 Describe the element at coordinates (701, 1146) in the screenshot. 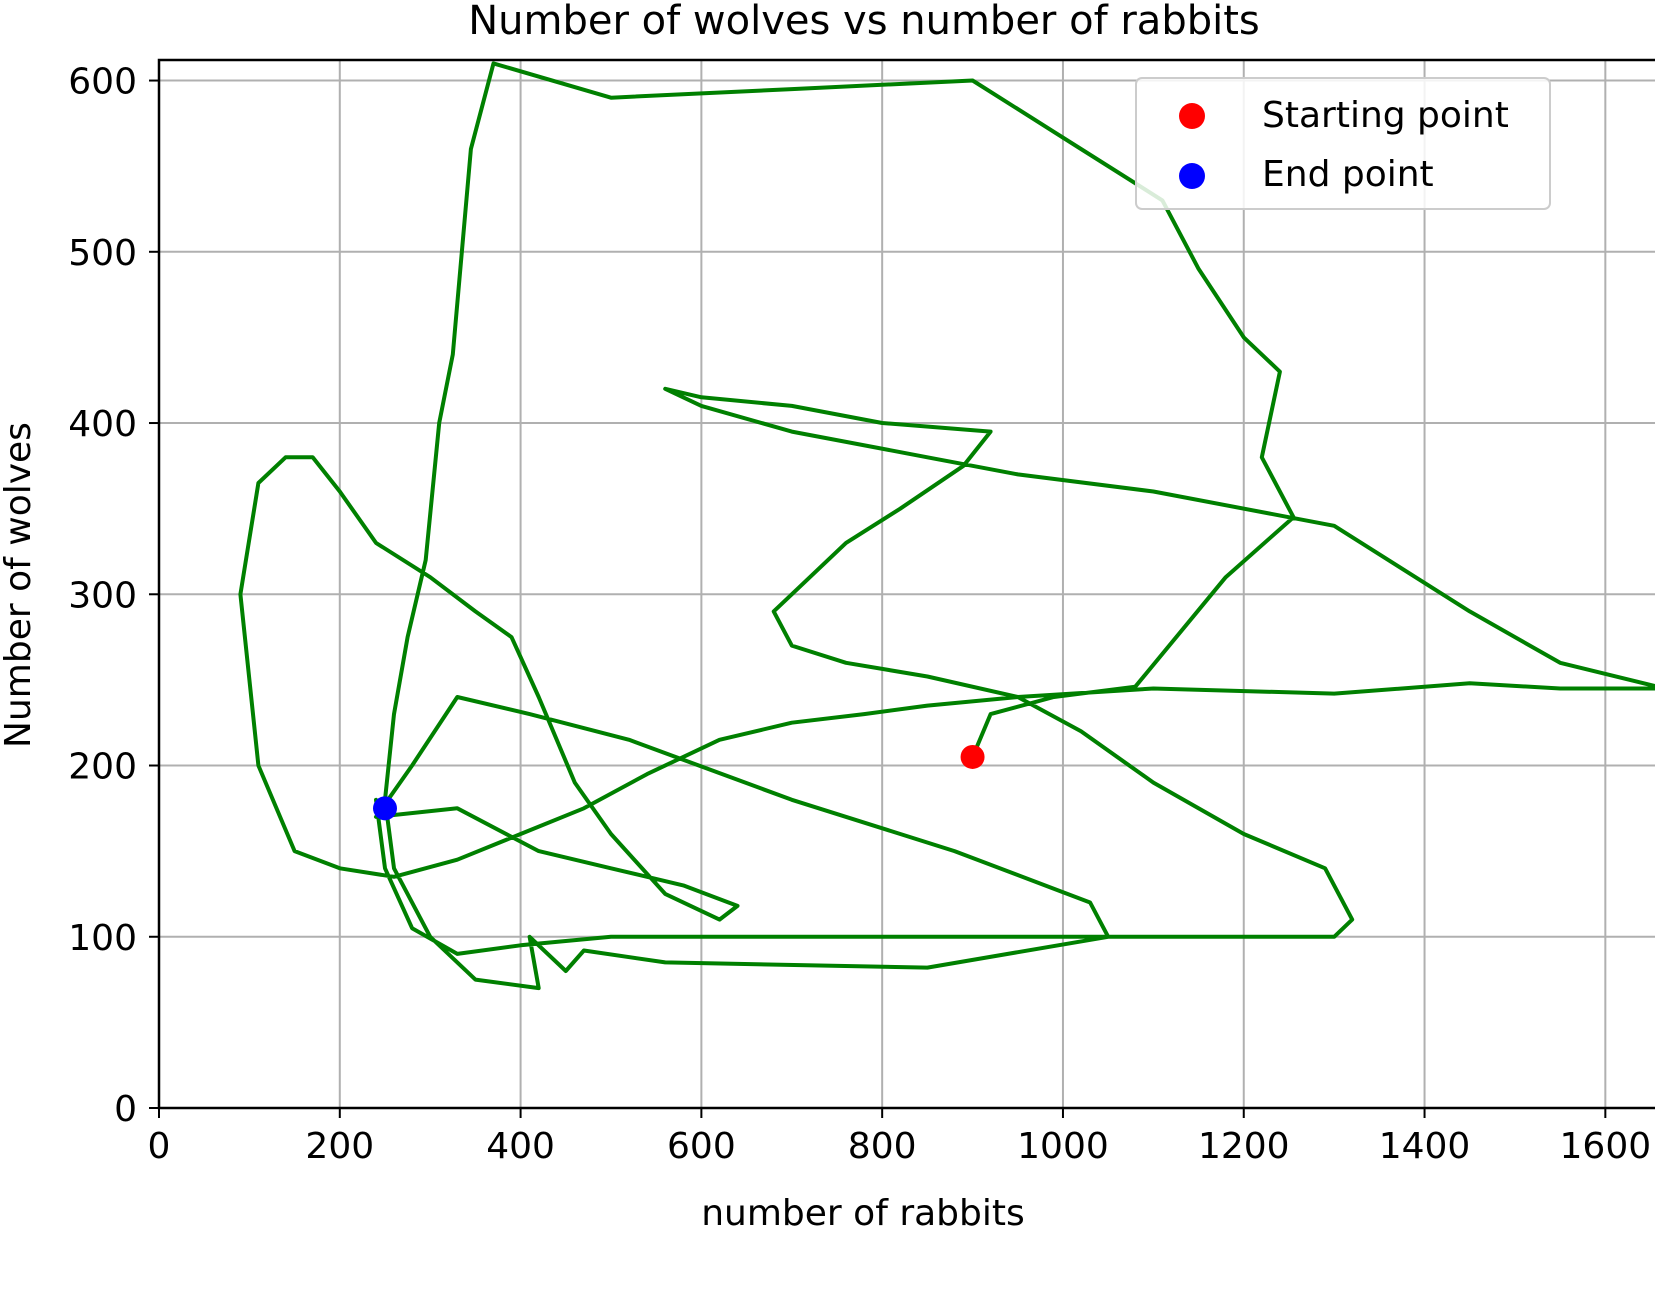

I see `x-tick-label: 600` at that location.